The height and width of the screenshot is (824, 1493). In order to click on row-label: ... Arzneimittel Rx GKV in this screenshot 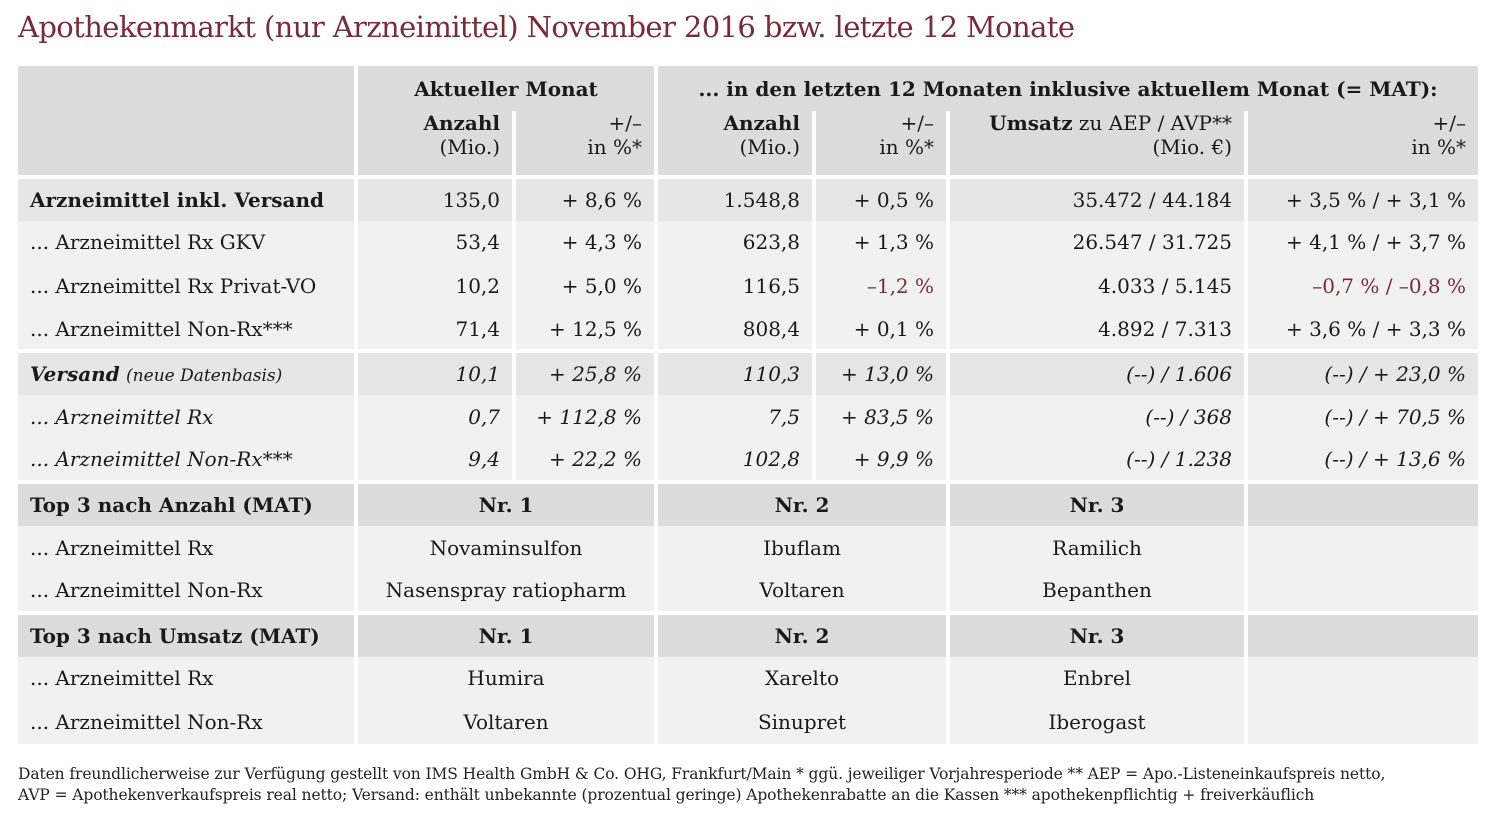, I will do `click(188, 242)`.